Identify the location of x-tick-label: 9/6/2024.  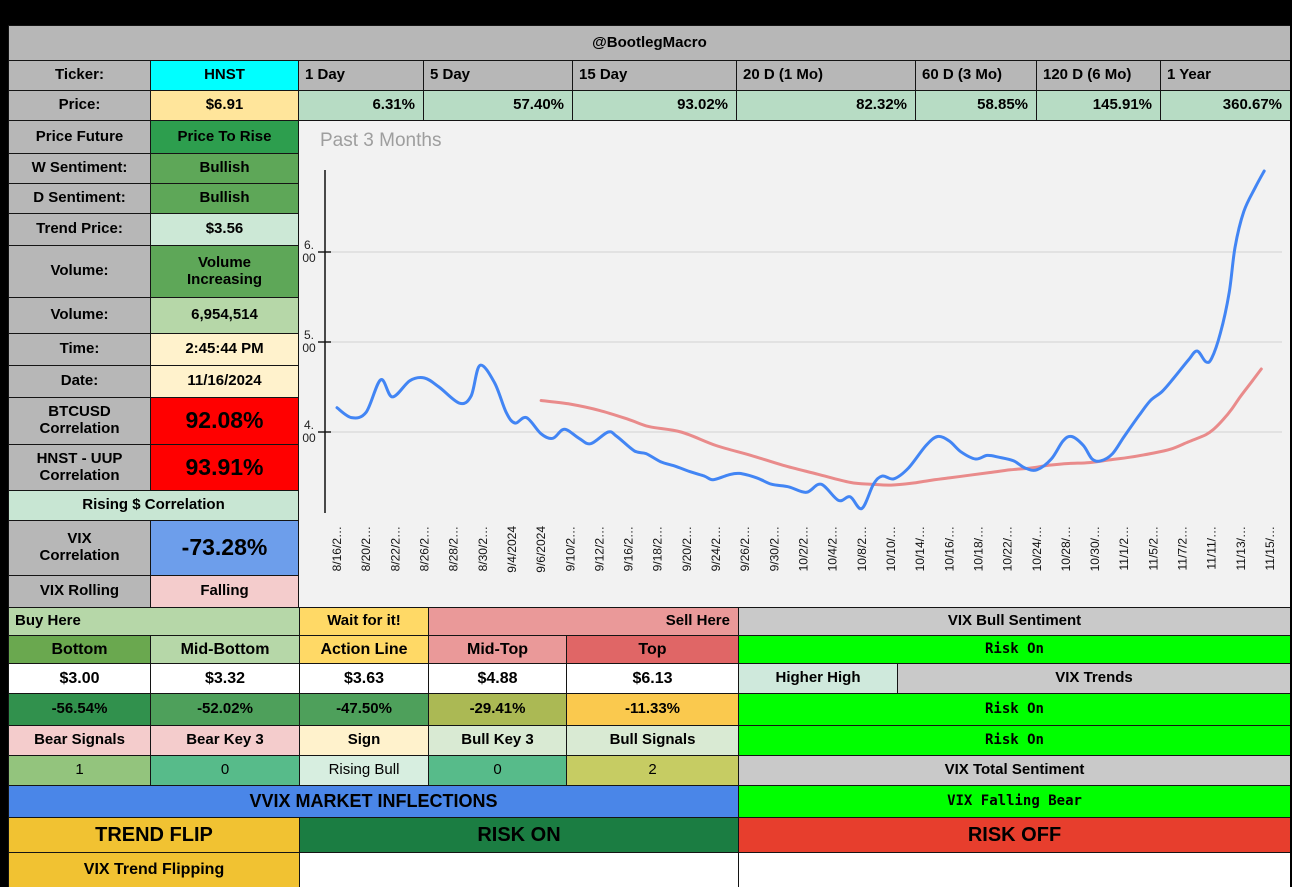
(541, 549).